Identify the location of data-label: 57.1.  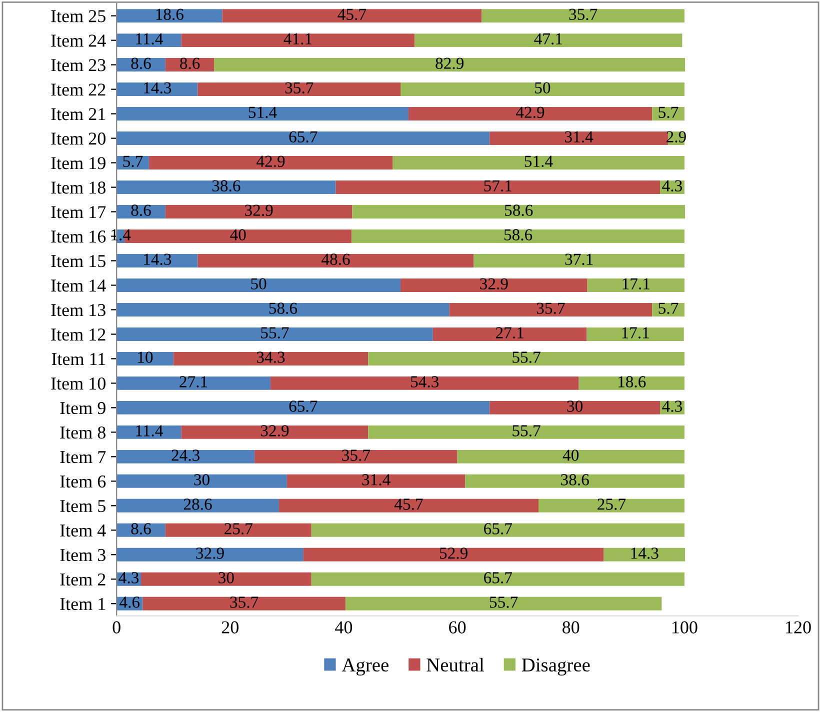
(498, 186).